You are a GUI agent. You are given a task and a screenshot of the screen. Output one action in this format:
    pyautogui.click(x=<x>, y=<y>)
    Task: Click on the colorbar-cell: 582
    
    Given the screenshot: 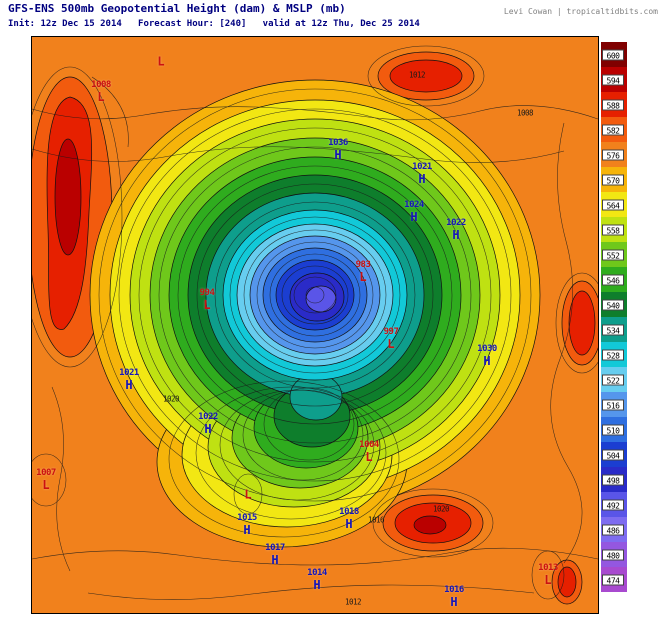 What is the action you would take?
    pyautogui.click(x=614, y=129)
    